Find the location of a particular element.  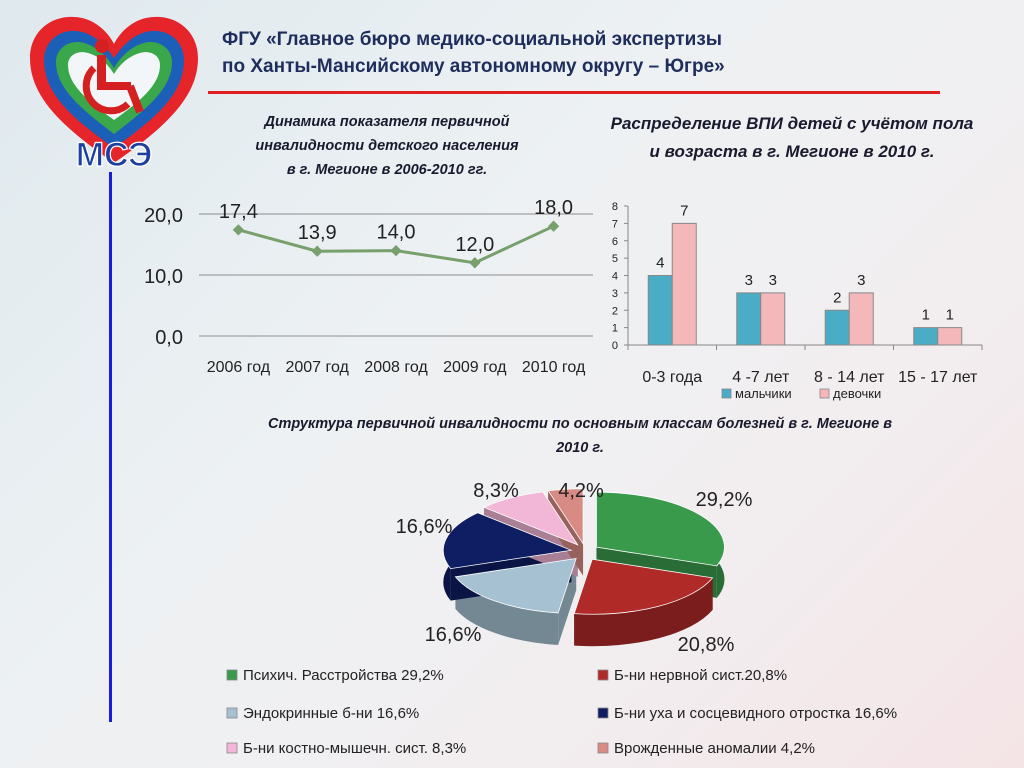

line-xtick-label: 2008 год is located at coordinates (396, 367).